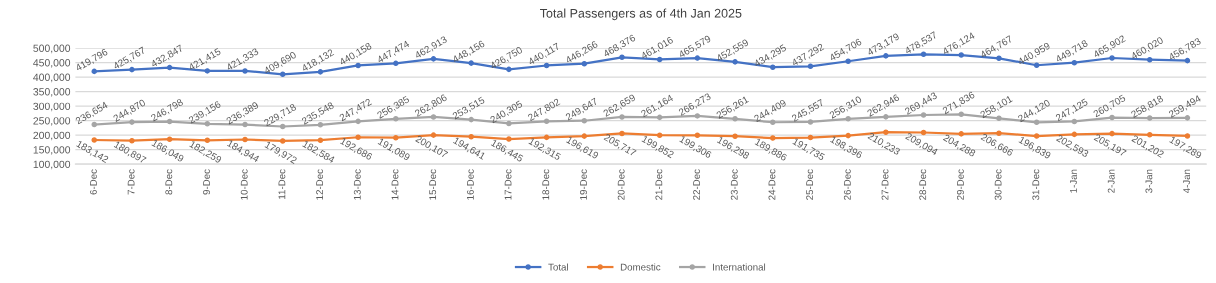 This screenshot has width=1216, height=283. Describe the element at coordinates (885, 184) in the screenshot. I see `x-tick-label: 27-Dec` at that location.